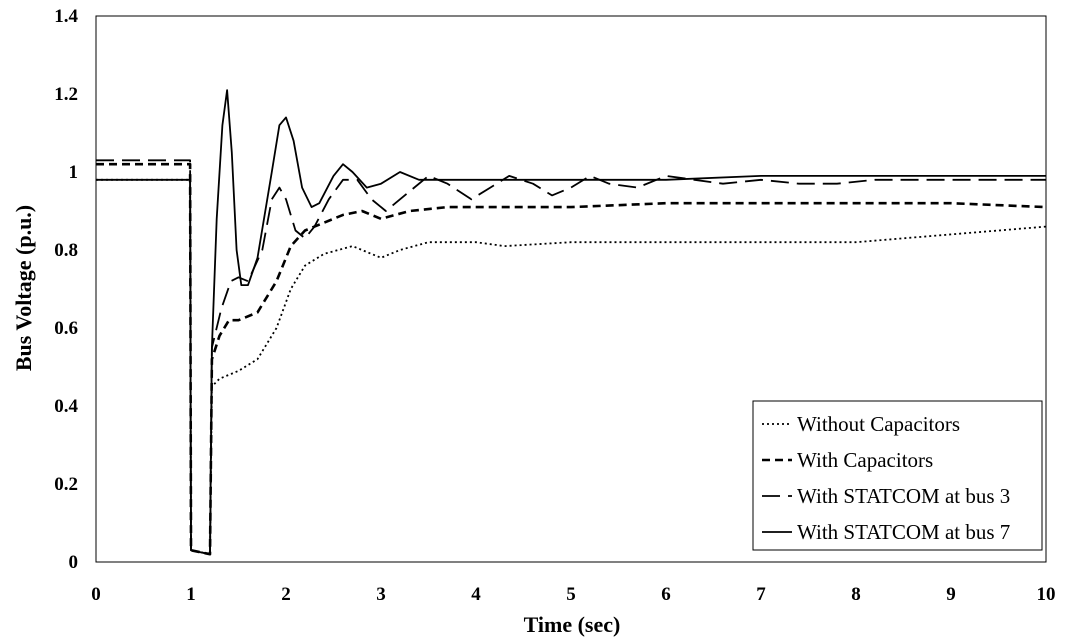 Image resolution: width=1075 pixels, height=638 pixels. Describe the element at coordinates (66, 250) in the screenshot. I see `y-tick-label: 0.8` at that location.